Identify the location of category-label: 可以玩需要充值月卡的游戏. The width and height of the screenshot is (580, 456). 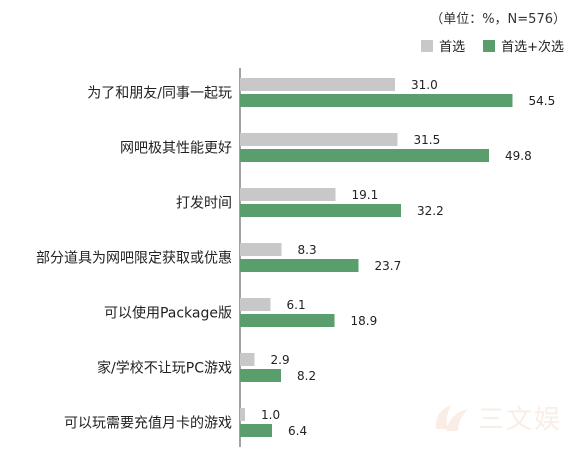
(148, 424).